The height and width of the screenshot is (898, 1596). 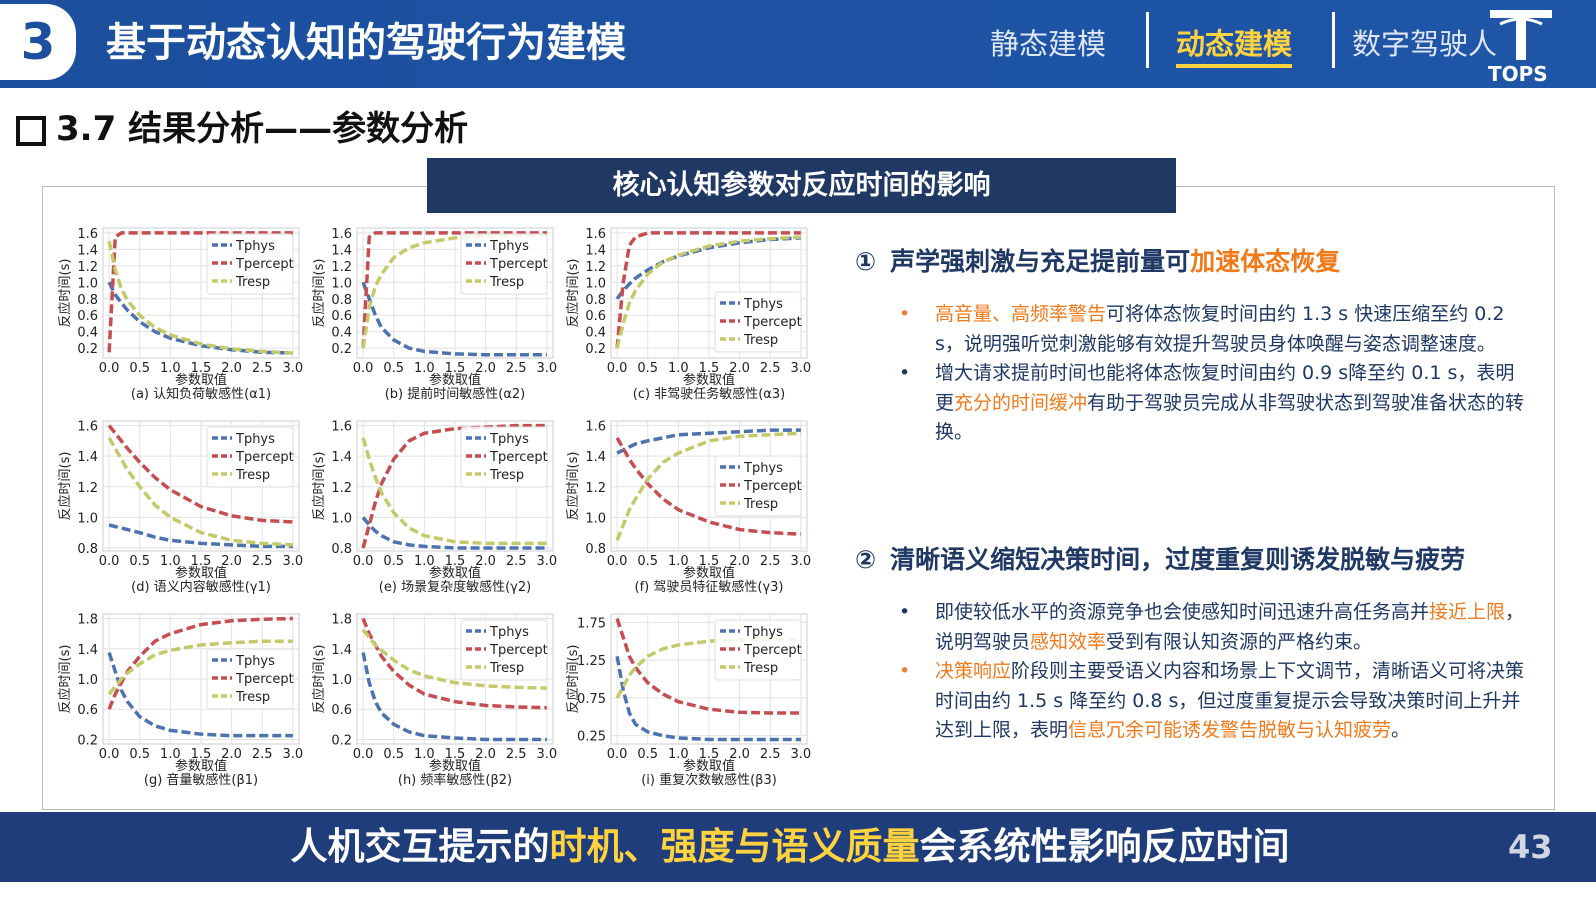 What do you see at coordinates (1068, 641) in the screenshot?
I see `highlight-text: 感知效率` at bounding box center [1068, 641].